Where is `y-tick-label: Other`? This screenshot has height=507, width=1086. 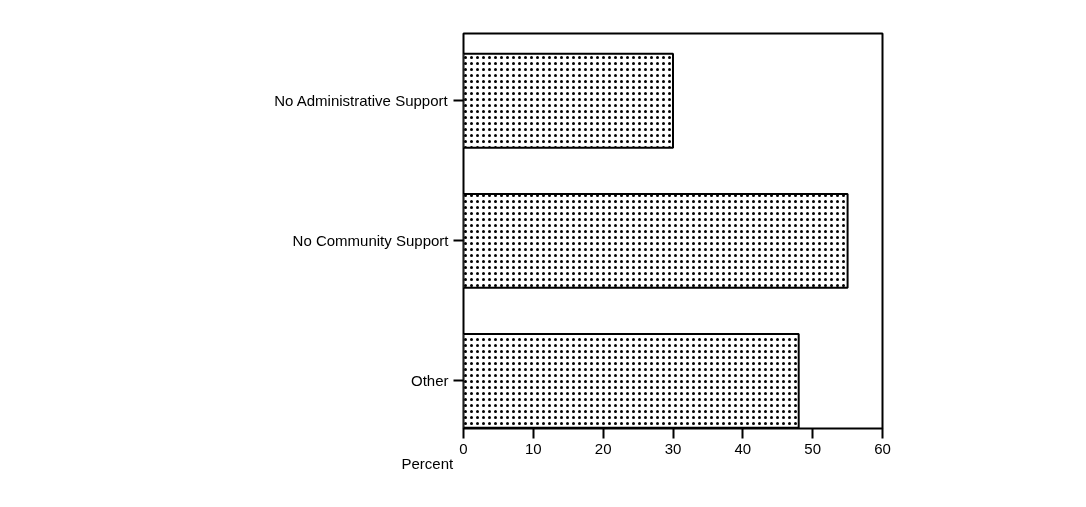
y-tick-label: Other is located at coordinates (429, 381).